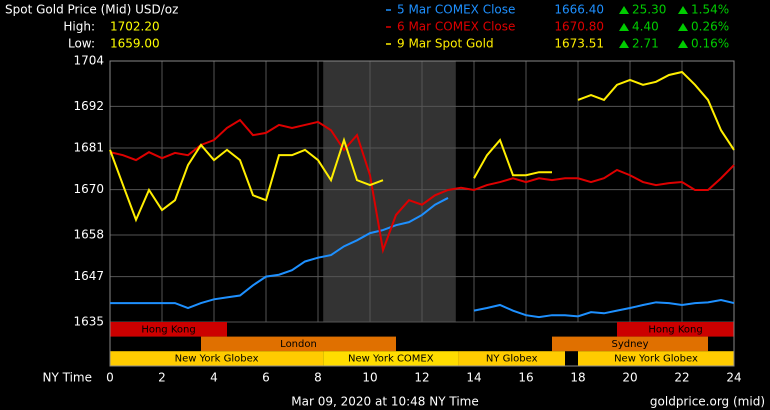 This screenshot has height=410, width=770. Describe the element at coordinates (135, 44) in the screenshot. I see `low-value: 1659.00` at that location.